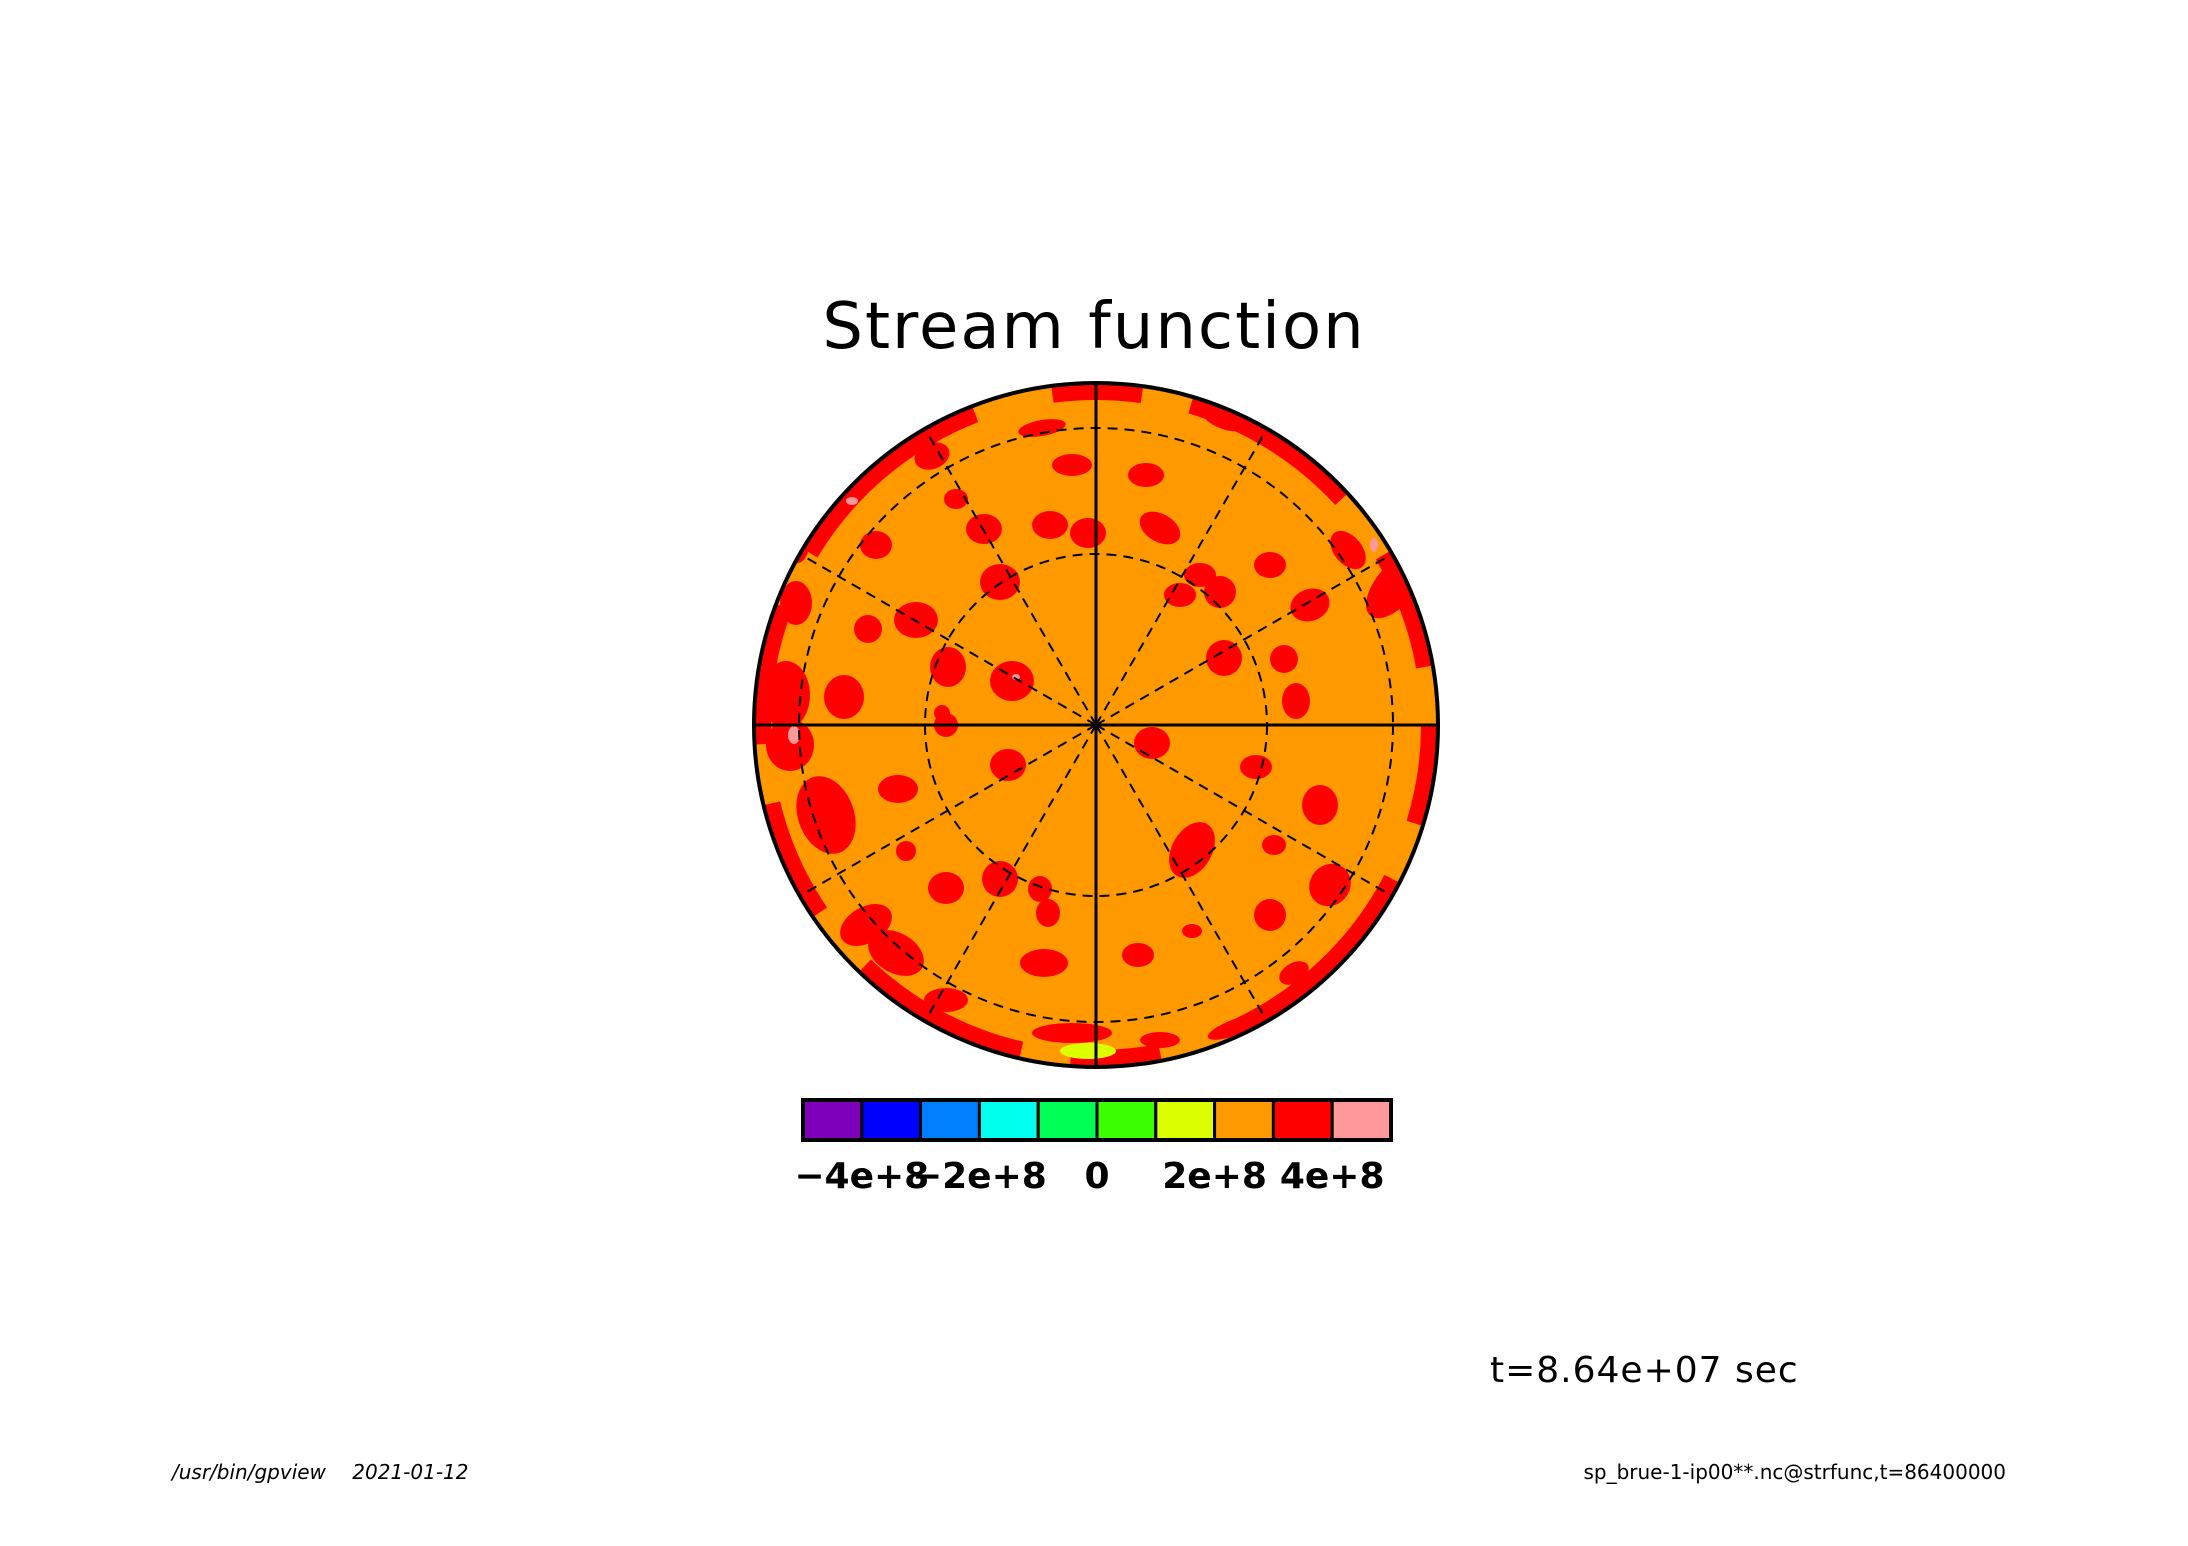 The image size is (2188, 1546). What do you see at coordinates (1088, 1051) in the screenshot?
I see `low-region` at bounding box center [1088, 1051].